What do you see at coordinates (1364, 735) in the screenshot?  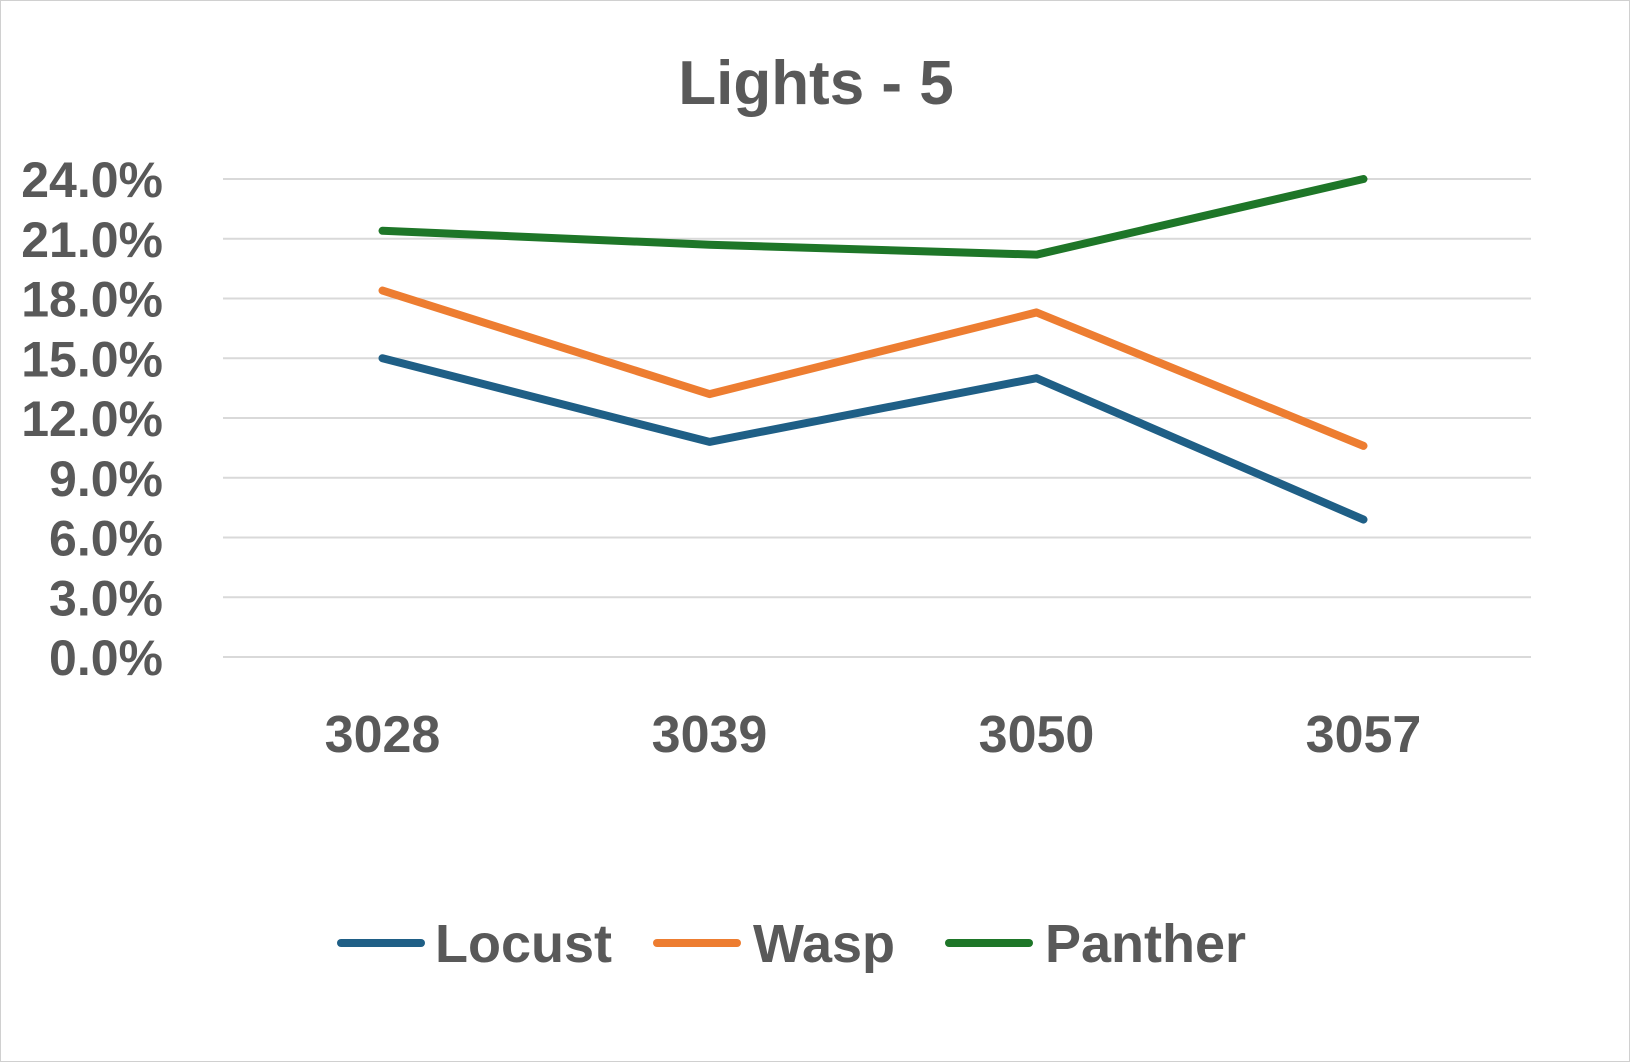 I see `x-tick-label: 3057` at bounding box center [1364, 735].